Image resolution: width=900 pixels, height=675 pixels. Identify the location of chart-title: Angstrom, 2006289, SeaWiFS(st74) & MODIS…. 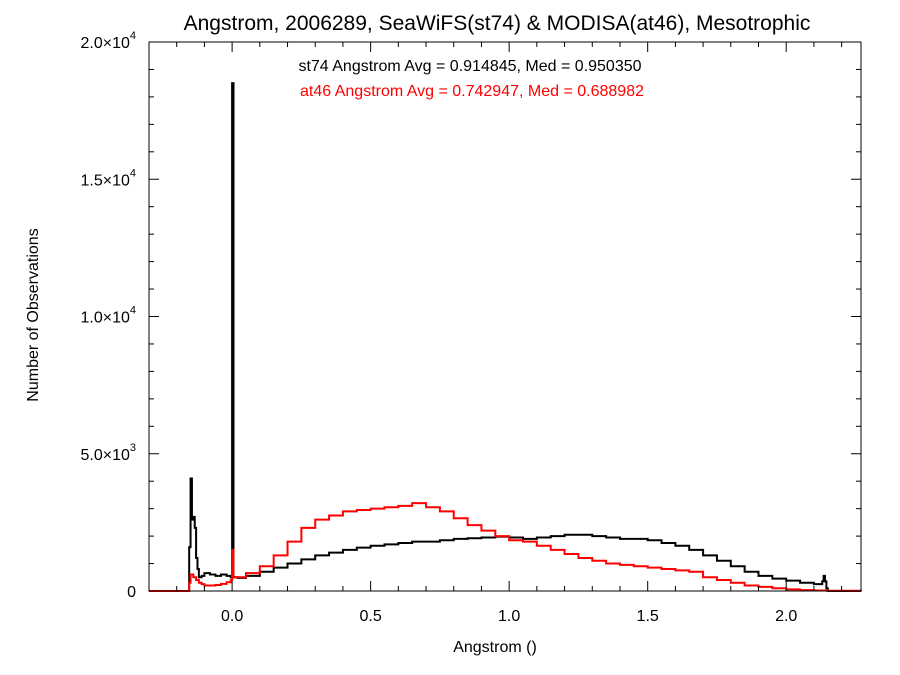
(497, 23).